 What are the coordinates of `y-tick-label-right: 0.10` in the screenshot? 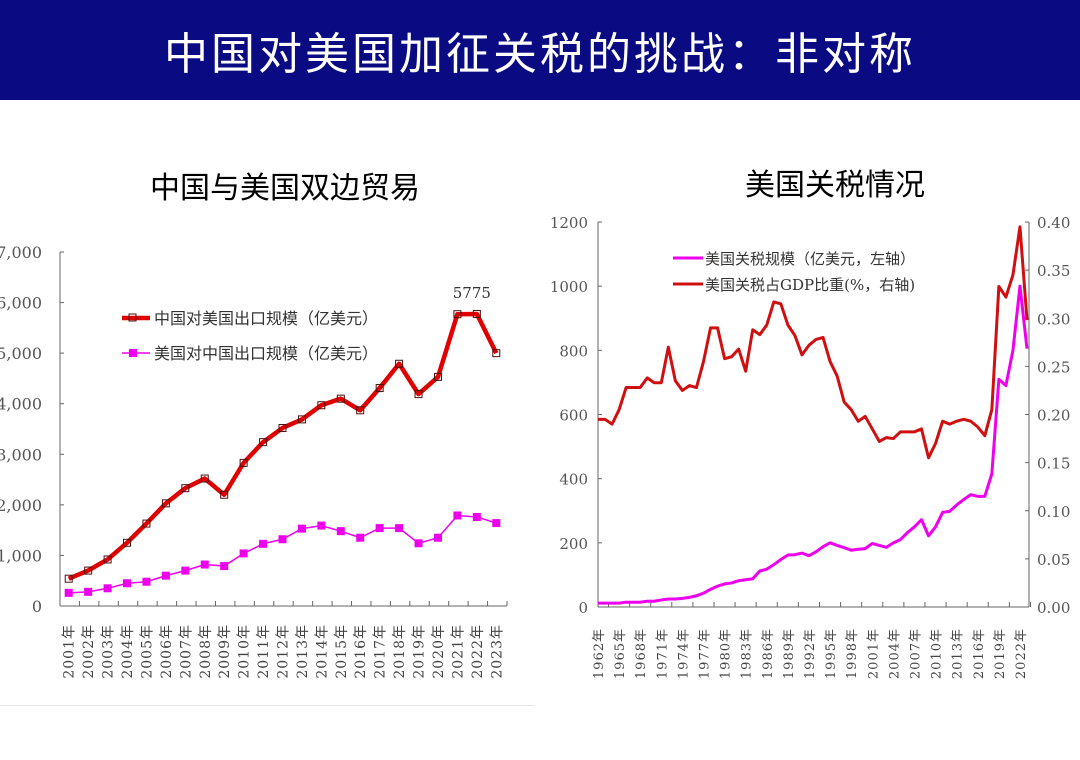 It's located at (1053, 512).